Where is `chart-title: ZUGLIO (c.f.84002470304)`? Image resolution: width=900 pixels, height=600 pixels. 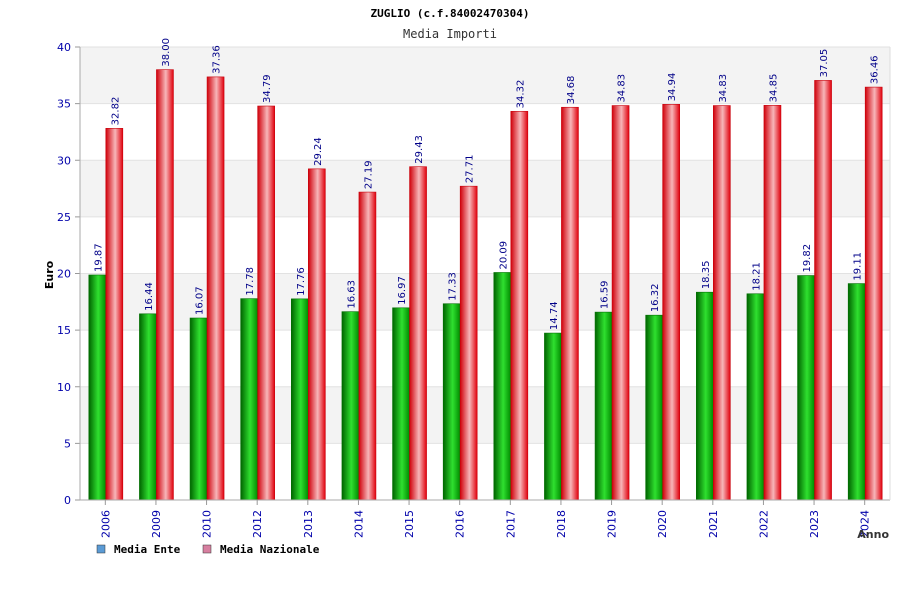 chart-title: ZUGLIO (c.f.84002470304) is located at coordinates (450, 13).